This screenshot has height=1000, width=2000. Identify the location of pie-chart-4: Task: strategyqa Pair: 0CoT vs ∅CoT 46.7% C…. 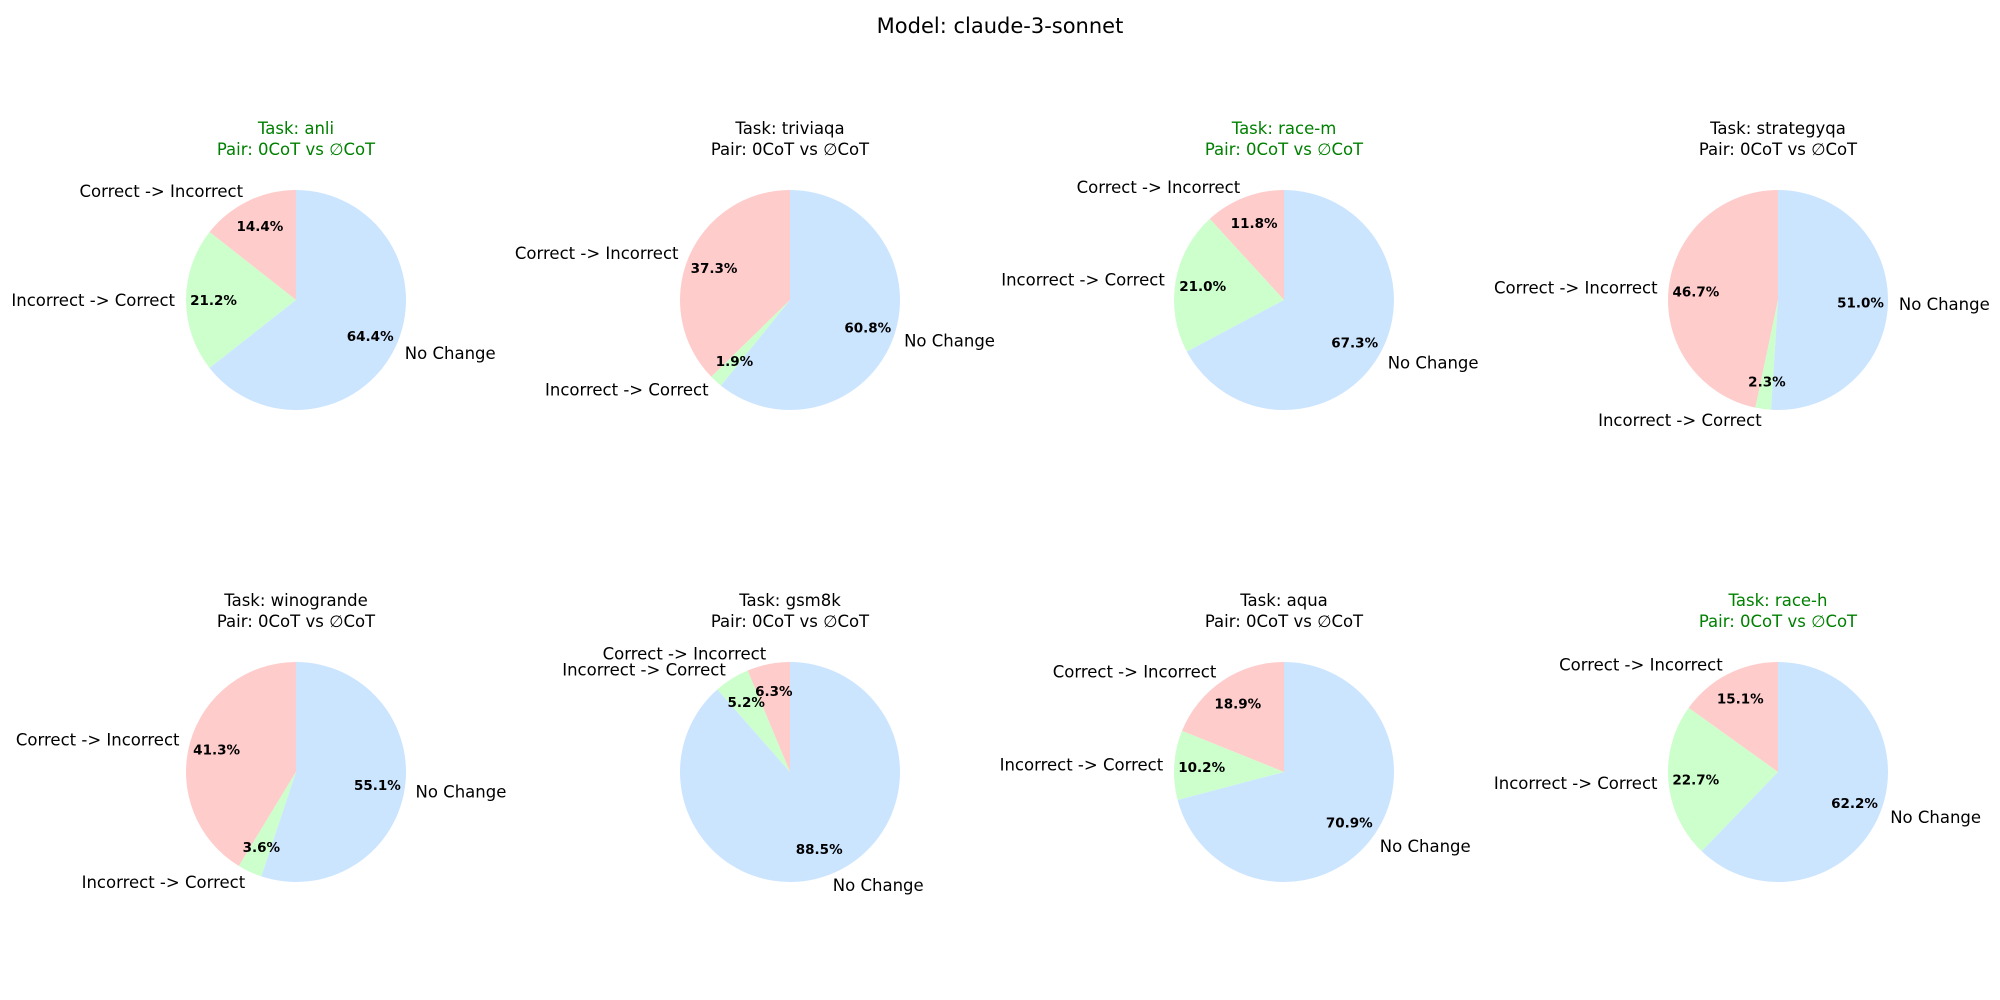
(1742, 274).